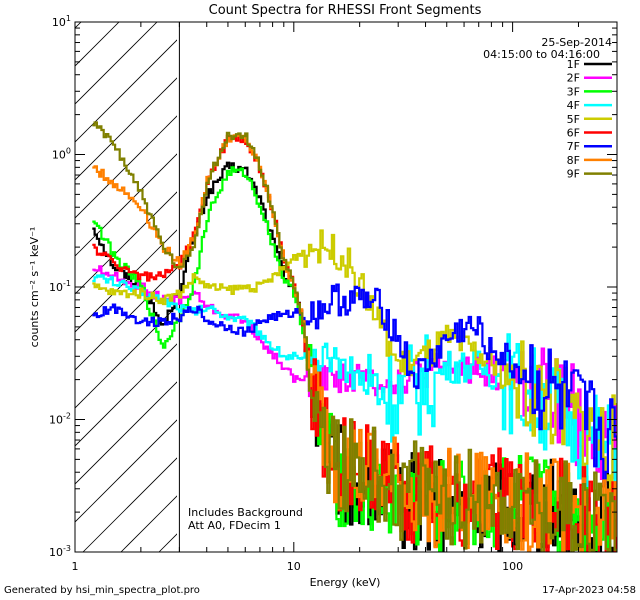 The image size is (640, 600). What do you see at coordinates (573, 78) in the screenshot?
I see `legend-label: 2F` at bounding box center [573, 78].